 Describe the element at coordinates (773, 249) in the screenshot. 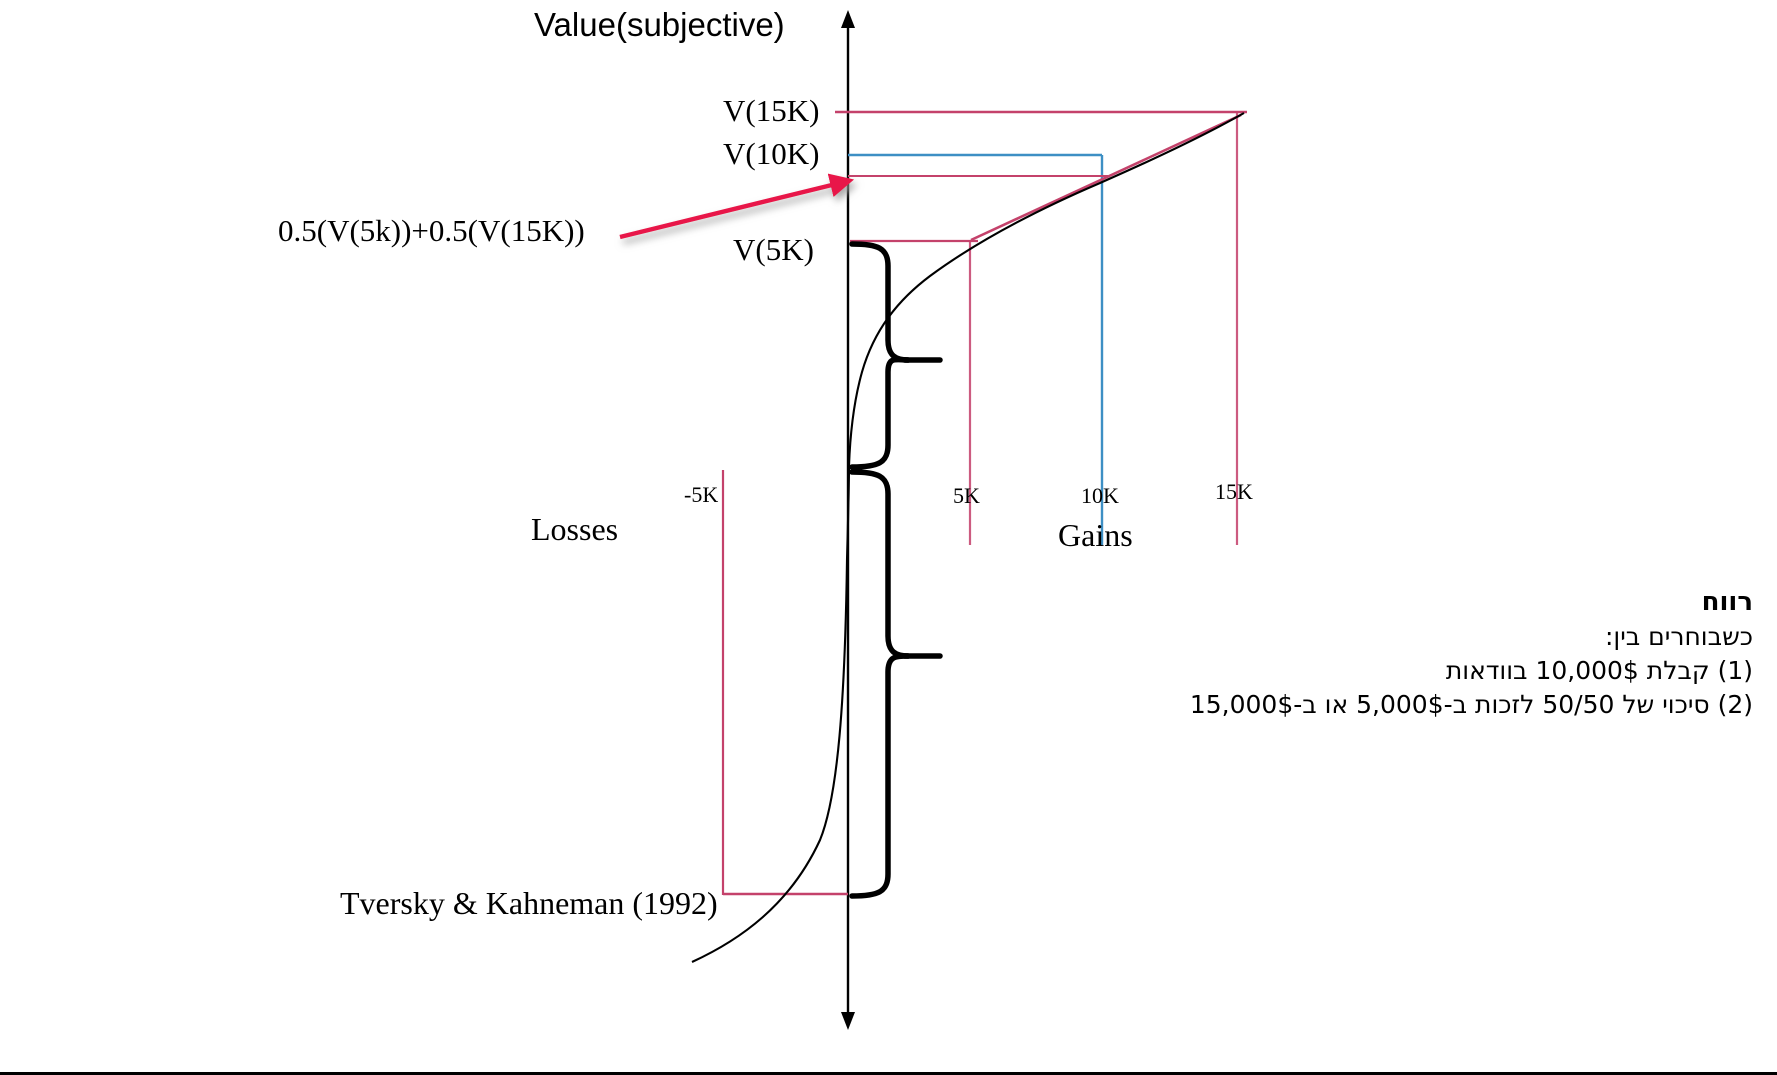

I see `label-v5k: V(5K)` at that location.